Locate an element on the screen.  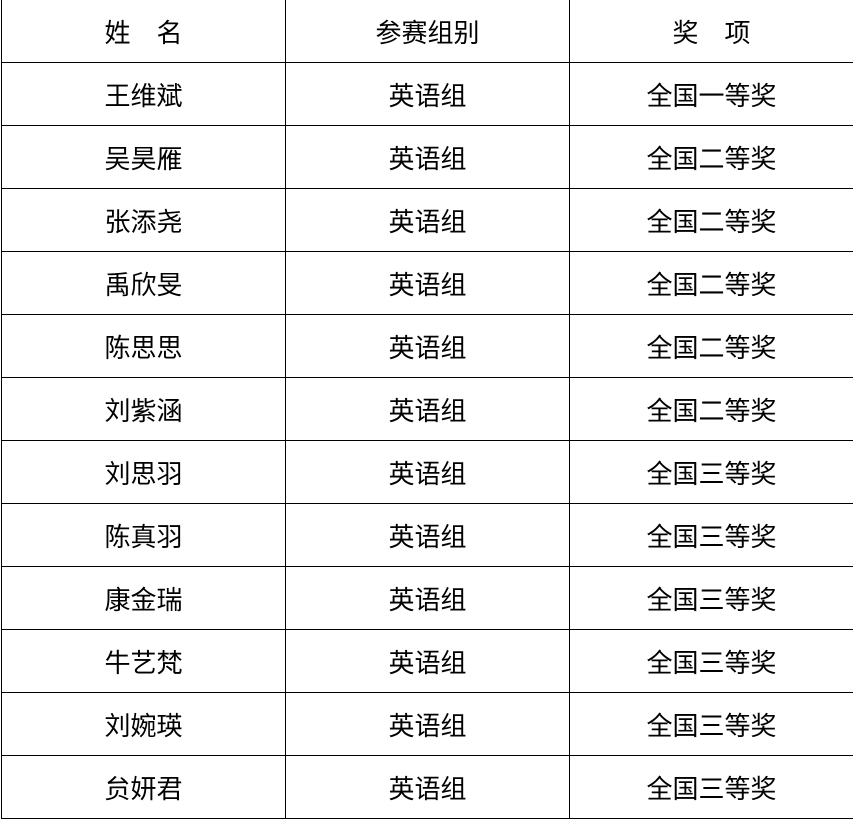
name-cell: 刘婉瑛 is located at coordinates (143, 724).